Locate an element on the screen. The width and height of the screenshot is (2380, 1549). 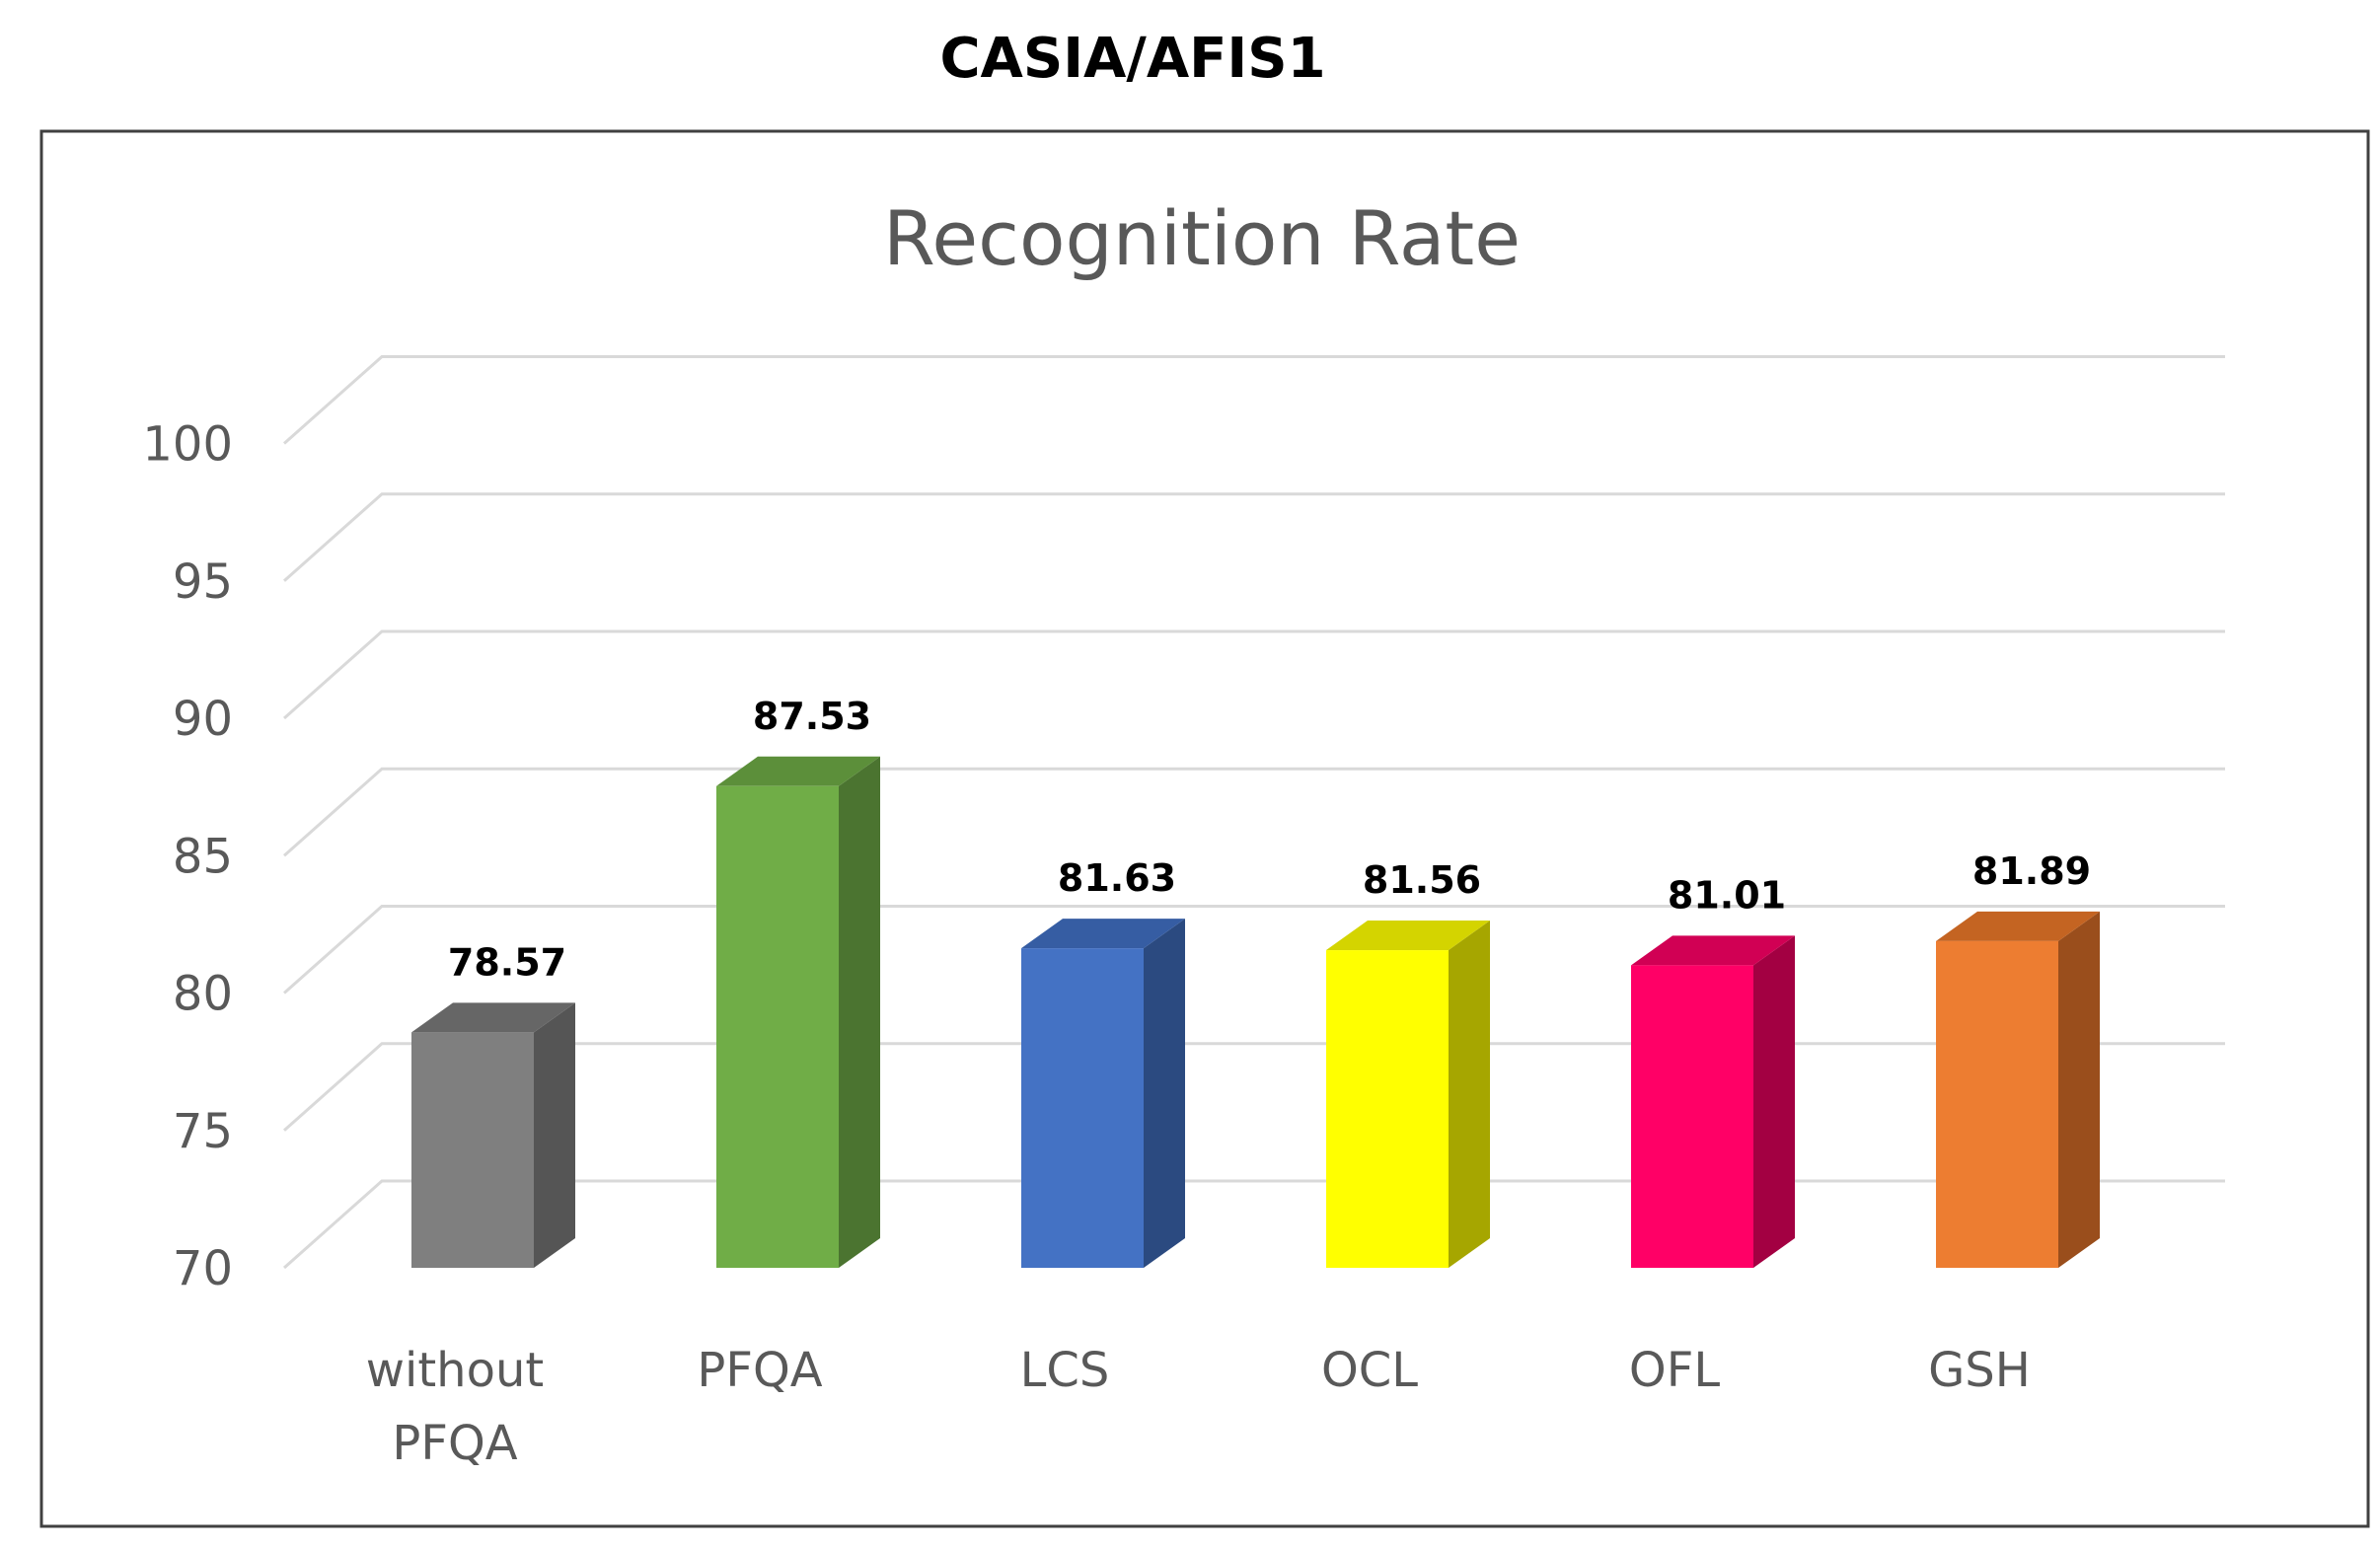
data-label: 81.01 is located at coordinates (1727, 895).